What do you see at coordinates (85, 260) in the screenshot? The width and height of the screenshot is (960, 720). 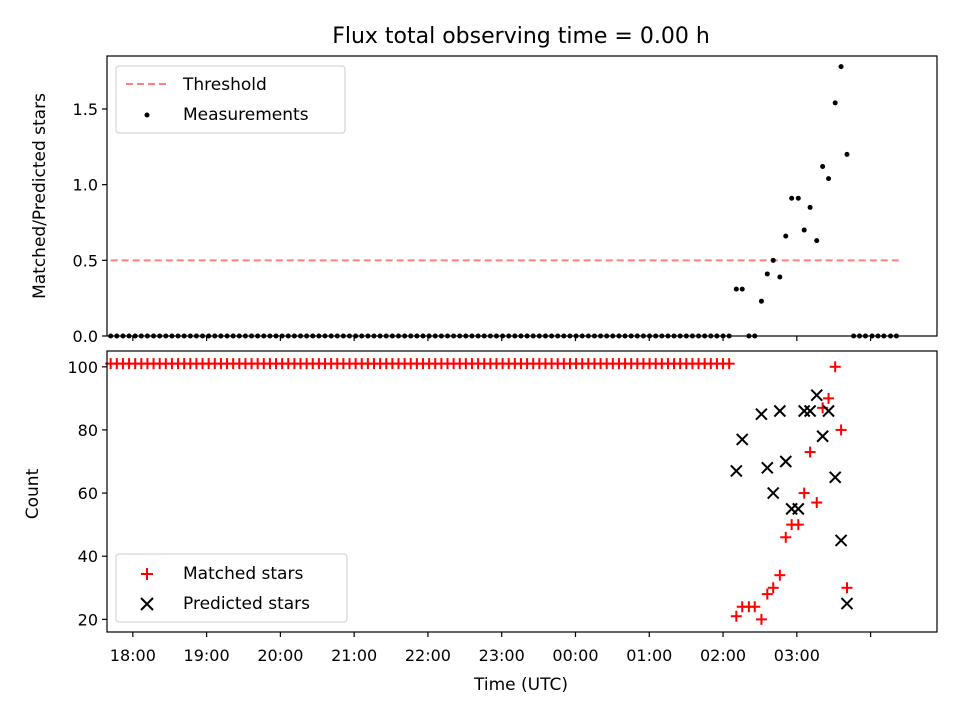 I see `top-y-tick-label: 0.5` at bounding box center [85, 260].